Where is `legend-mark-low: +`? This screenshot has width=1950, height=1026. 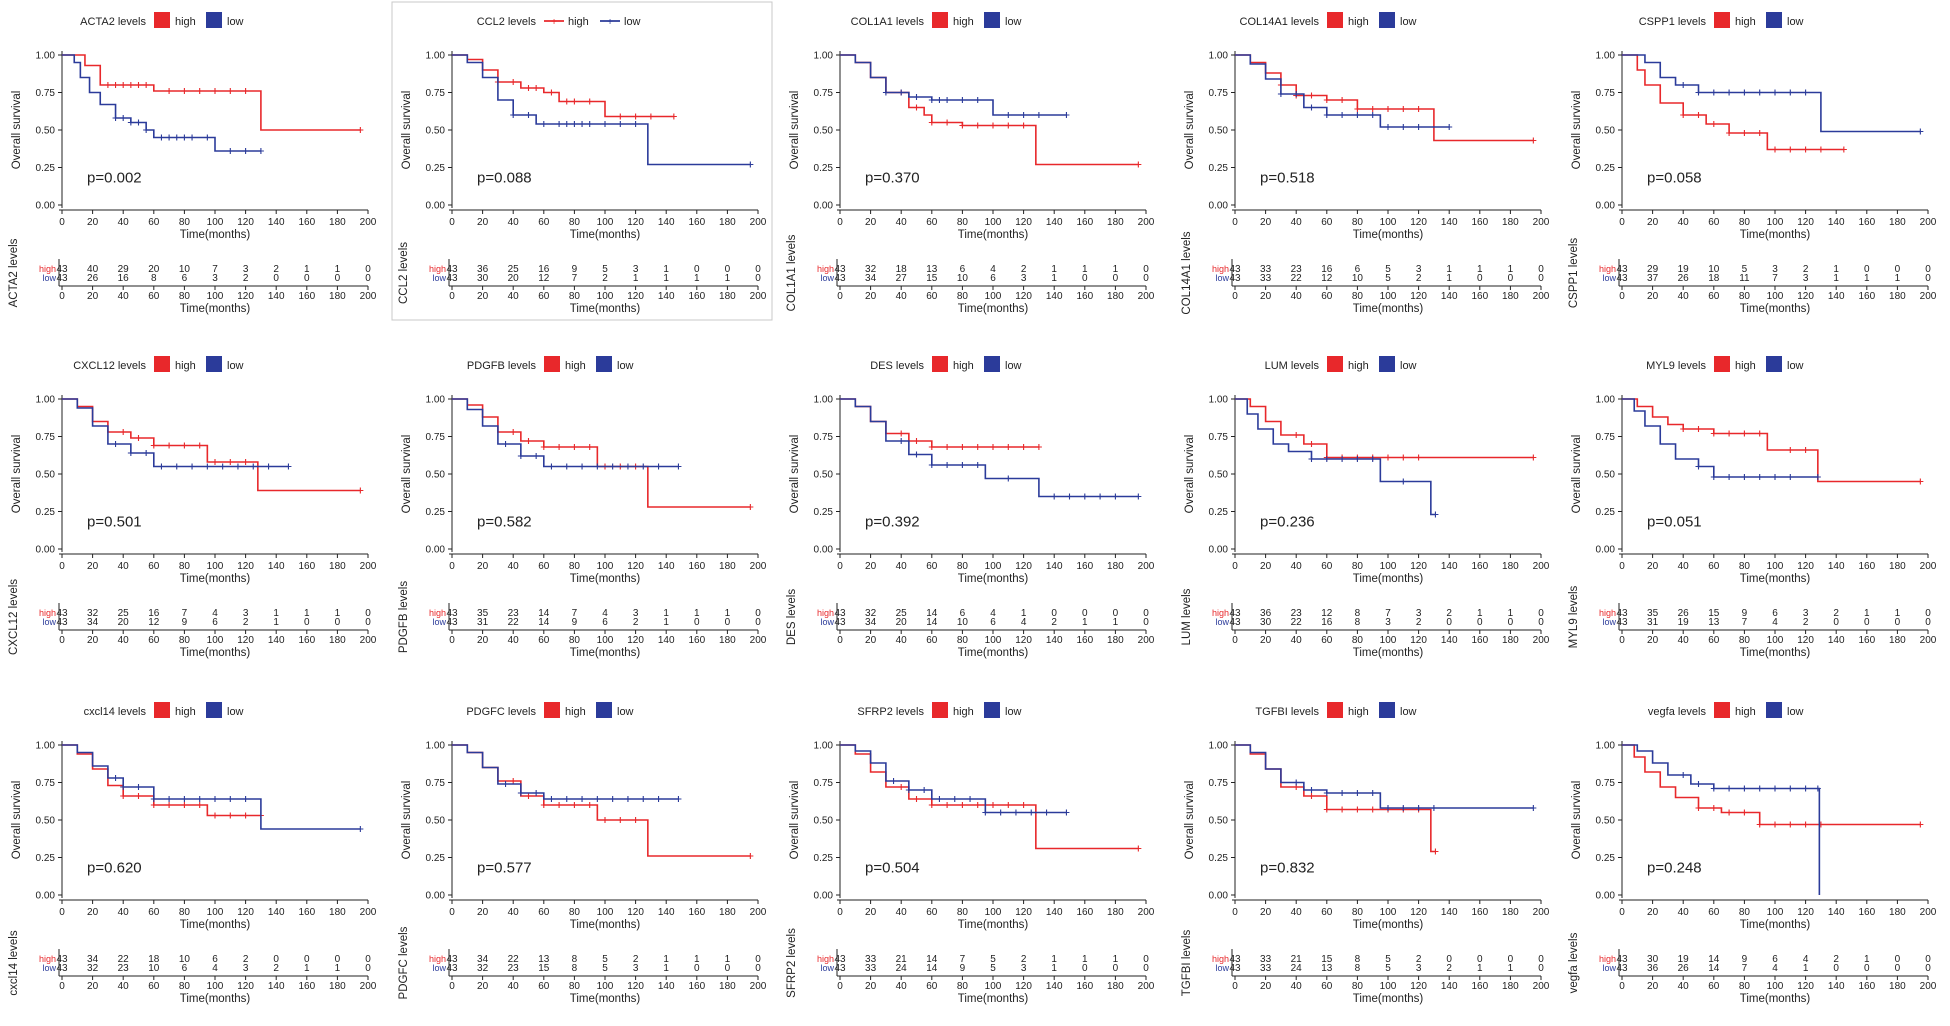 legend-mark-low: + is located at coordinates (610, 22).